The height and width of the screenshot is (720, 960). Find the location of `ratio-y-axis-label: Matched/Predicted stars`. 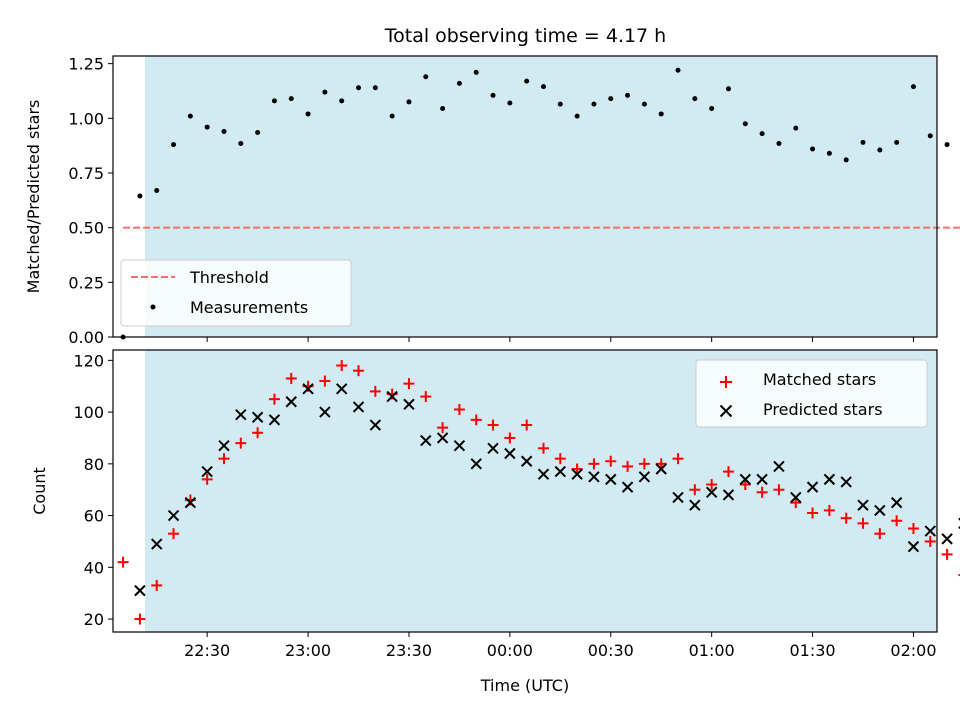

ratio-y-axis-label: Matched/Predicted stars is located at coordinates (33, 197).